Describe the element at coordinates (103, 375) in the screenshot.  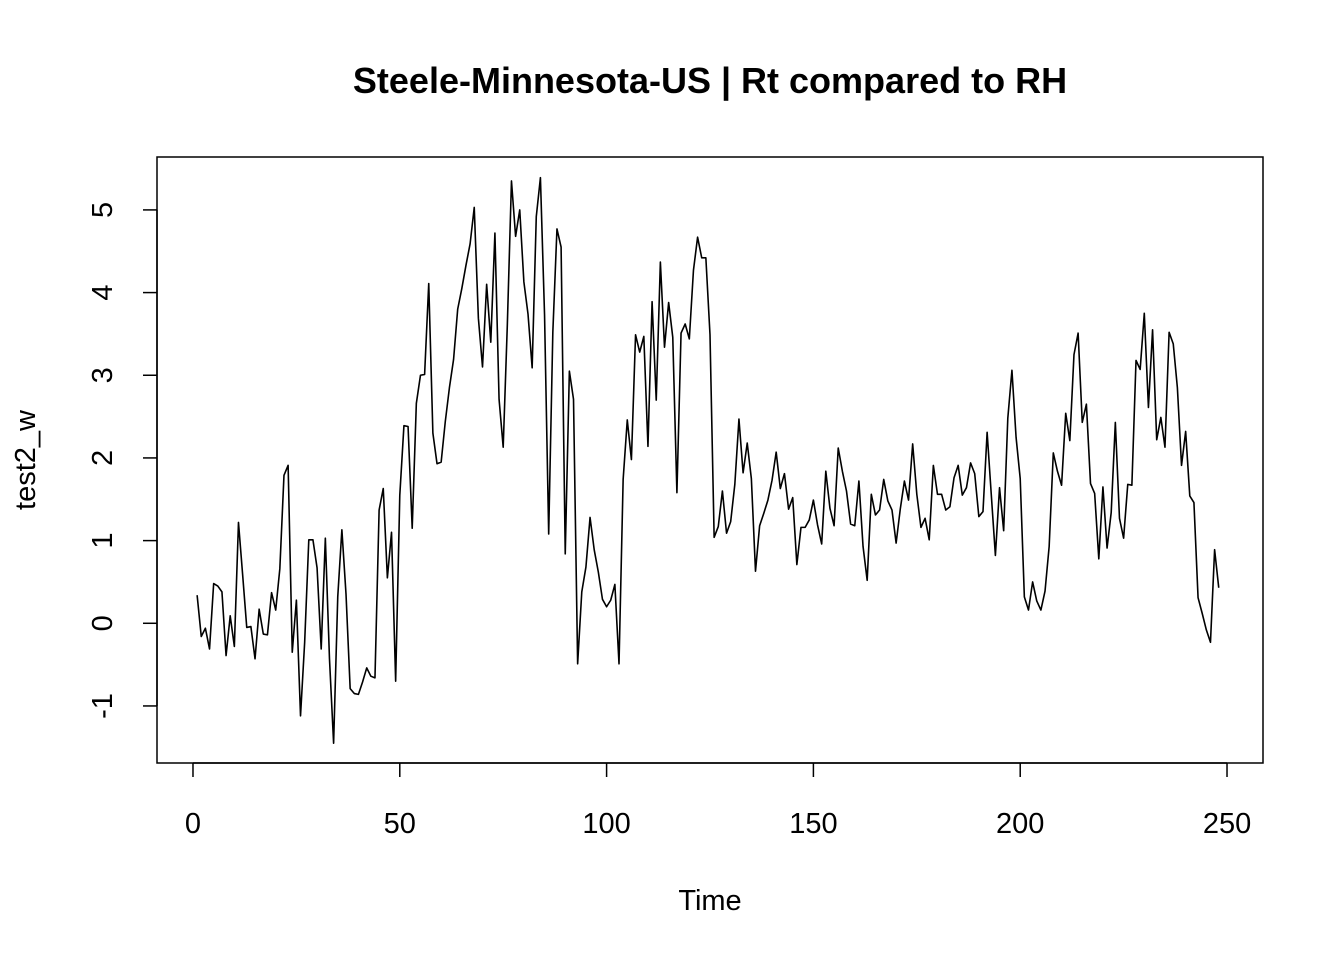
I see `y-tick-label: 3` at that location.